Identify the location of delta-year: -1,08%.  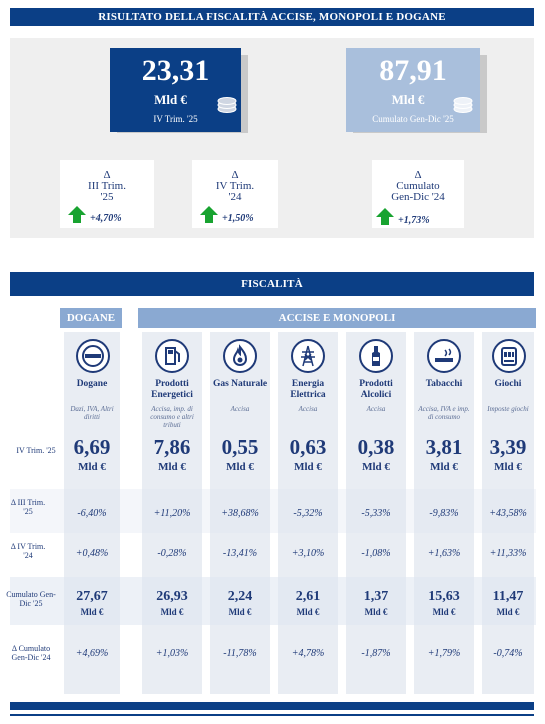
(376, 553).